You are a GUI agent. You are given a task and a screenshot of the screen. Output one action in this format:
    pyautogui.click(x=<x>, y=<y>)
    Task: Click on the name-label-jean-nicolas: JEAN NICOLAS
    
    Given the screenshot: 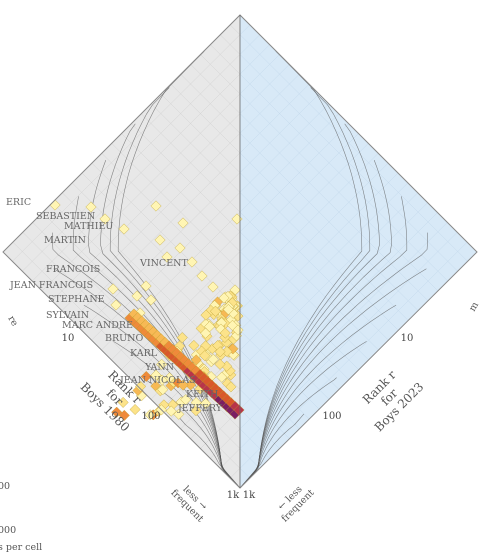 What is the action you would take?
    pyautogui.click(x=157, y=380)
    